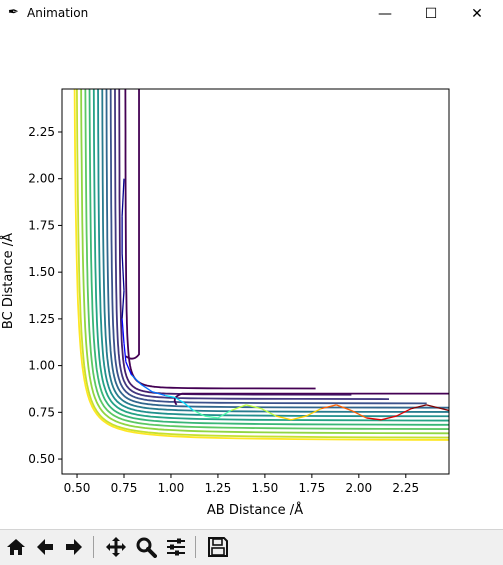 This screenshot has width=503, height=565. I want to click on x-tick-label: 2.25, so click(405, 488).